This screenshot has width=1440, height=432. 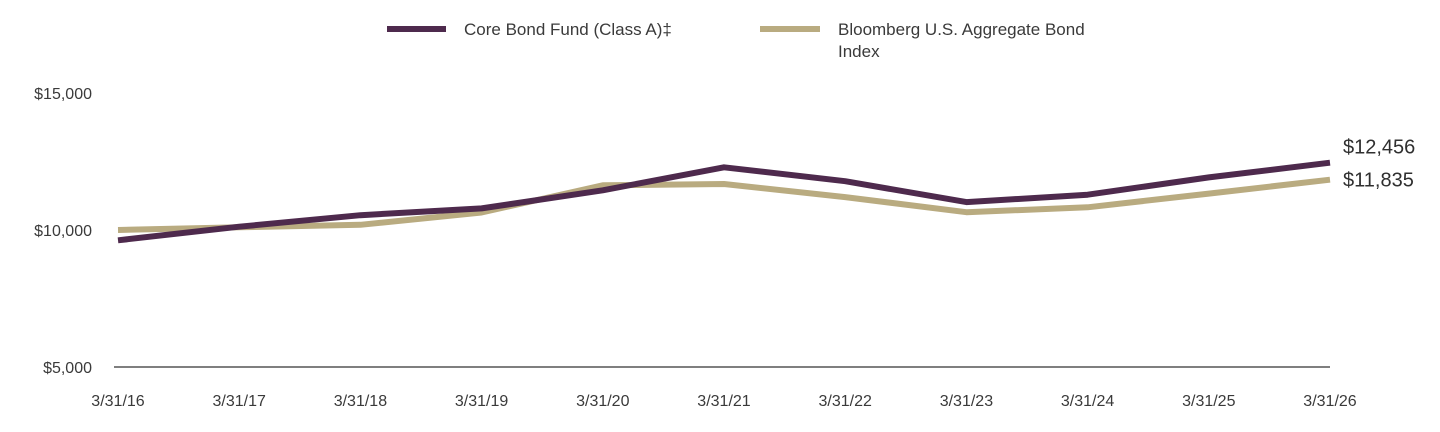 I want to click on end-label-core-bond-fund: $12,456, so click(x=1379, y=148).